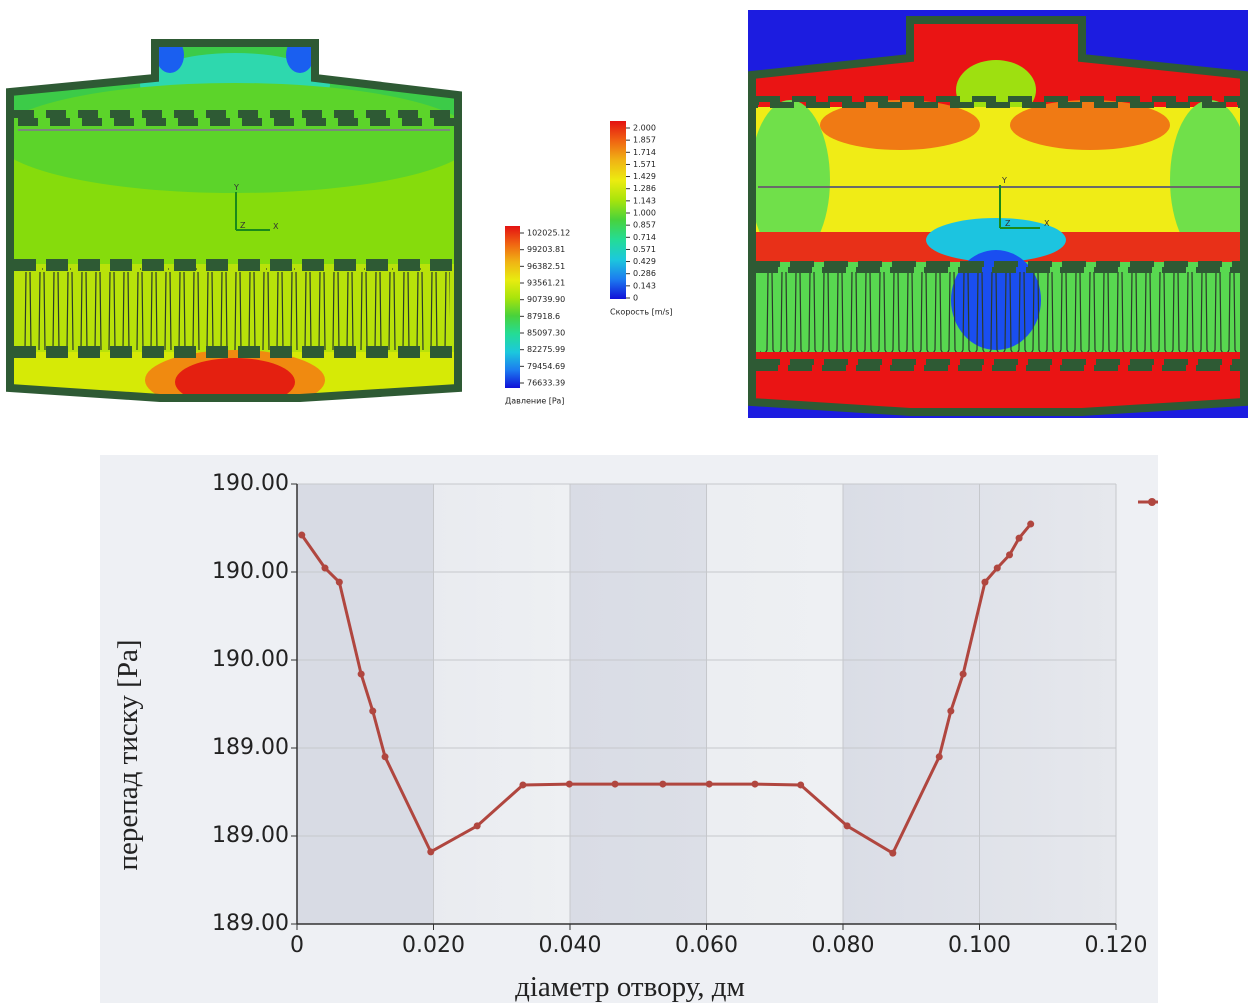 This screenshot has height=1003, width=1248. I want to click on colorbar-label: 0.429, so click(644, 261).